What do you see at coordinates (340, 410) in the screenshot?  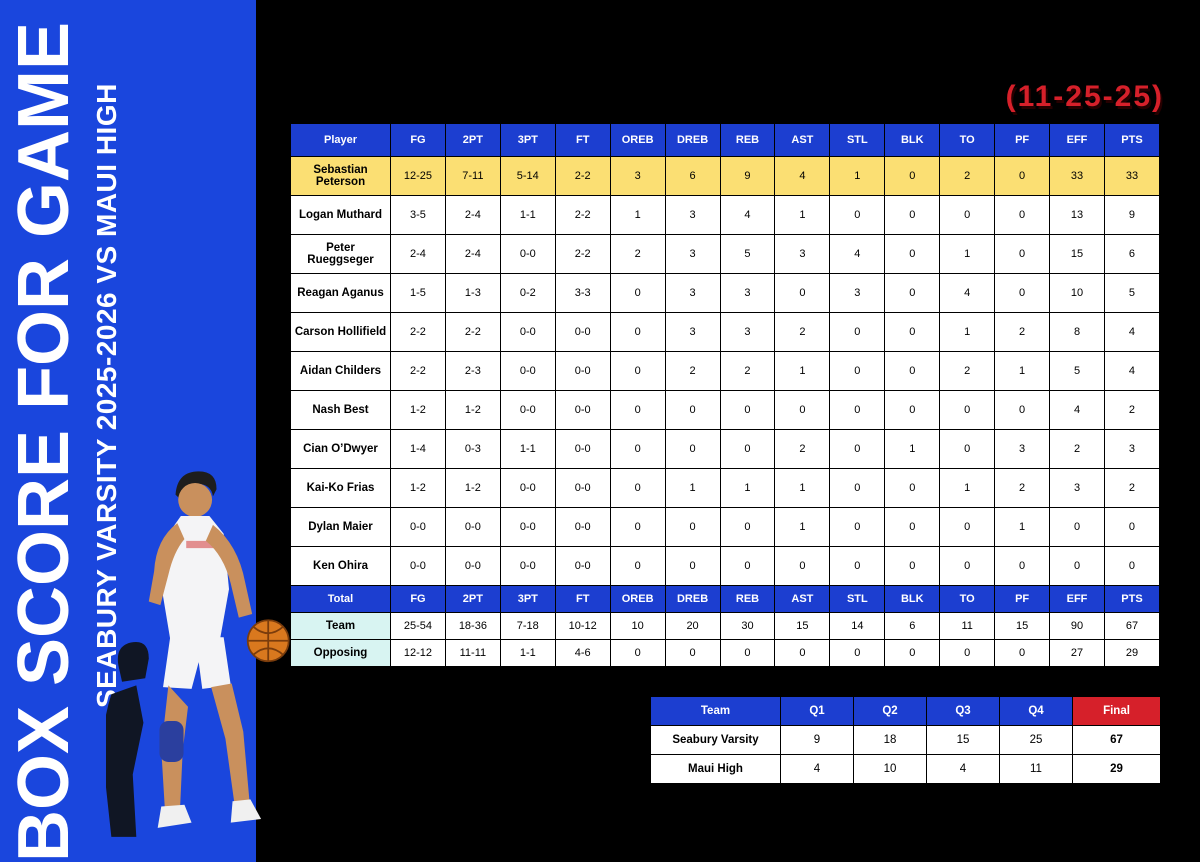 I see `player-name: Nash Best` at bounding box center [340, 410].